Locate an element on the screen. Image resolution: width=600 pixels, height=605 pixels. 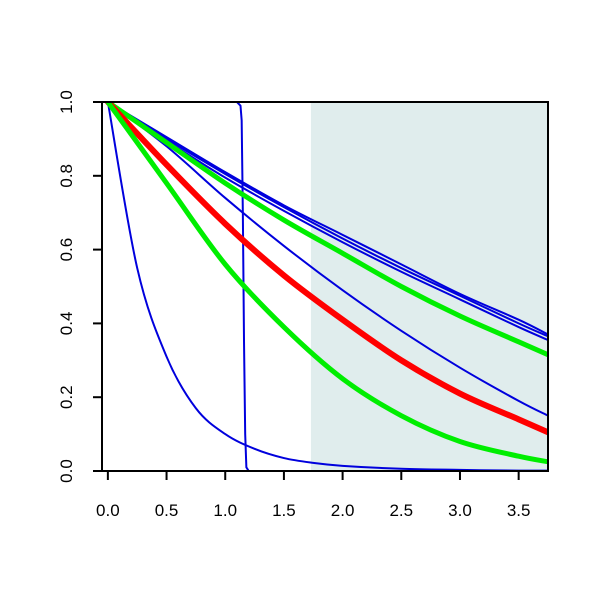
y-tick-label: 0.8 is located at coordinates (66, 176).